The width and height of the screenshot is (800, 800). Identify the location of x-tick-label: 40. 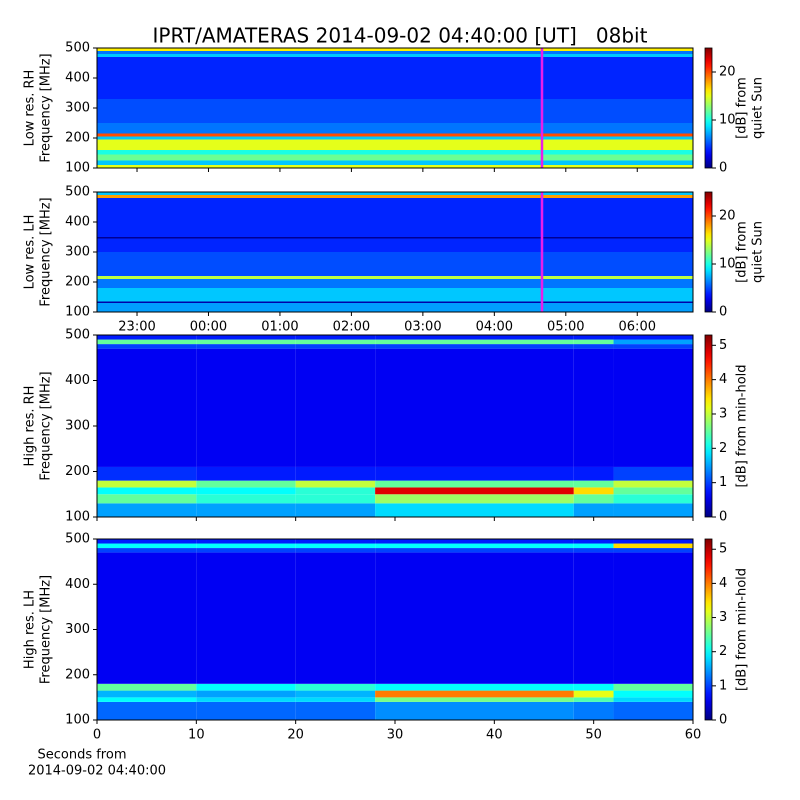
(494, 735).